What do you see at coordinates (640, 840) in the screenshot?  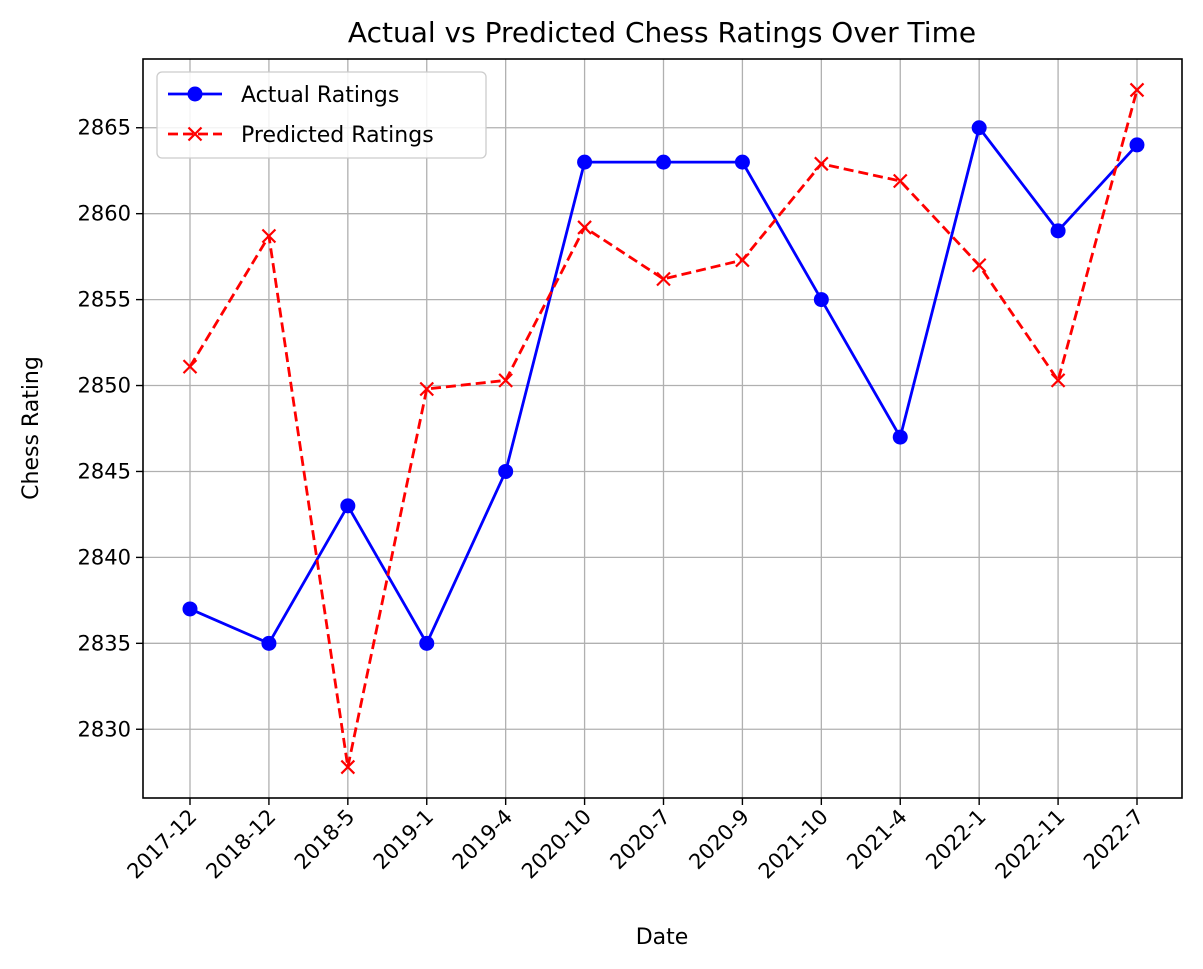 I see `x-tick-label: 2020-7` at bounding box center [640, 840].